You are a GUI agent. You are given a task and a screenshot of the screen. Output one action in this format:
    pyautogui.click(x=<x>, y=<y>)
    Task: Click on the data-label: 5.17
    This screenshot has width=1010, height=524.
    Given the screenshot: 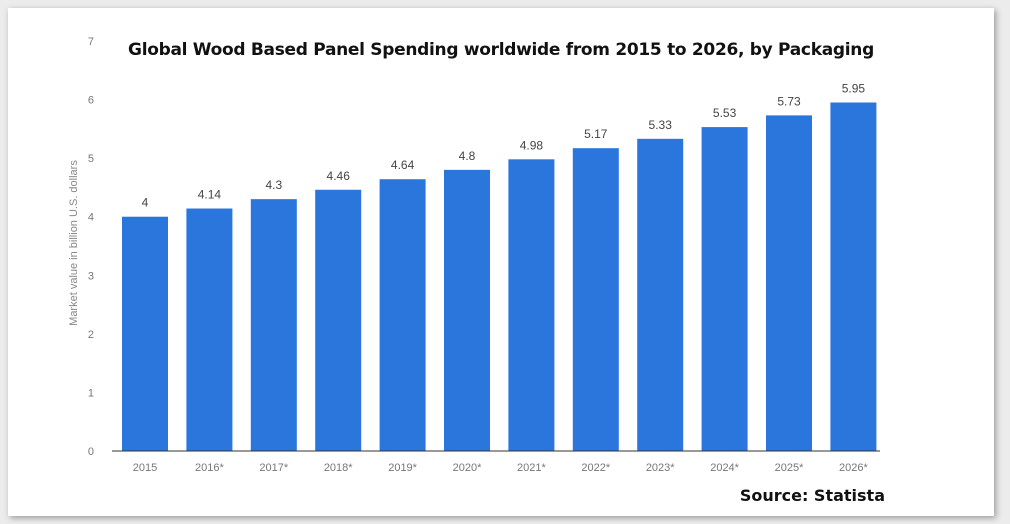 What is the action you would take?
    pyautogui.click(x=596, y=134)
    